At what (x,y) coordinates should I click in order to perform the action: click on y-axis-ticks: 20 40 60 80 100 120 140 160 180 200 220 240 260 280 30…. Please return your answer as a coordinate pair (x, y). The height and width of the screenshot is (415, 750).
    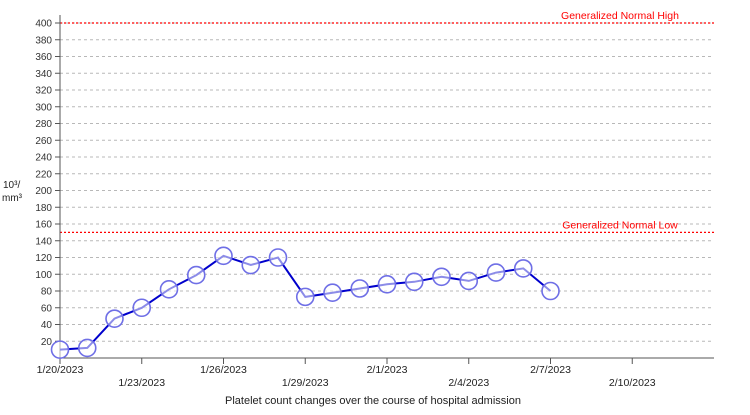
    Looking at the image, I should click on (47, 183).